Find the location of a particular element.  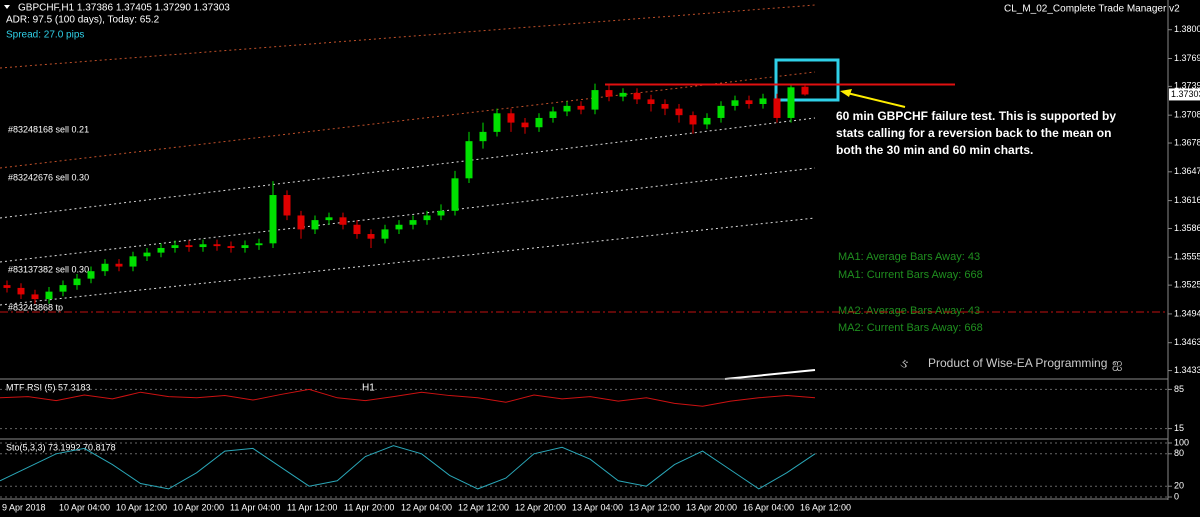

x-tick-label: 13 Apr 04:00 is located at coordinates (597, 507).